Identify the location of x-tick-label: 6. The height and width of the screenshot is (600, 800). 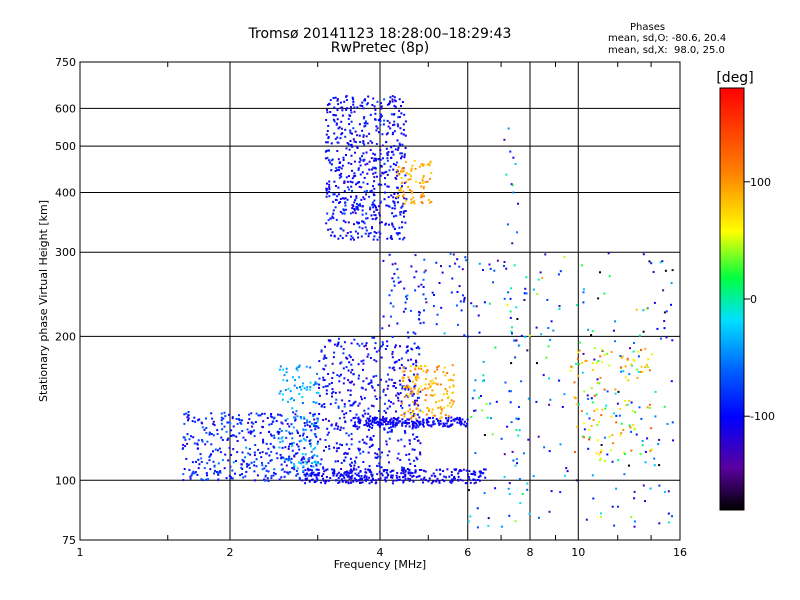
(467, 552).